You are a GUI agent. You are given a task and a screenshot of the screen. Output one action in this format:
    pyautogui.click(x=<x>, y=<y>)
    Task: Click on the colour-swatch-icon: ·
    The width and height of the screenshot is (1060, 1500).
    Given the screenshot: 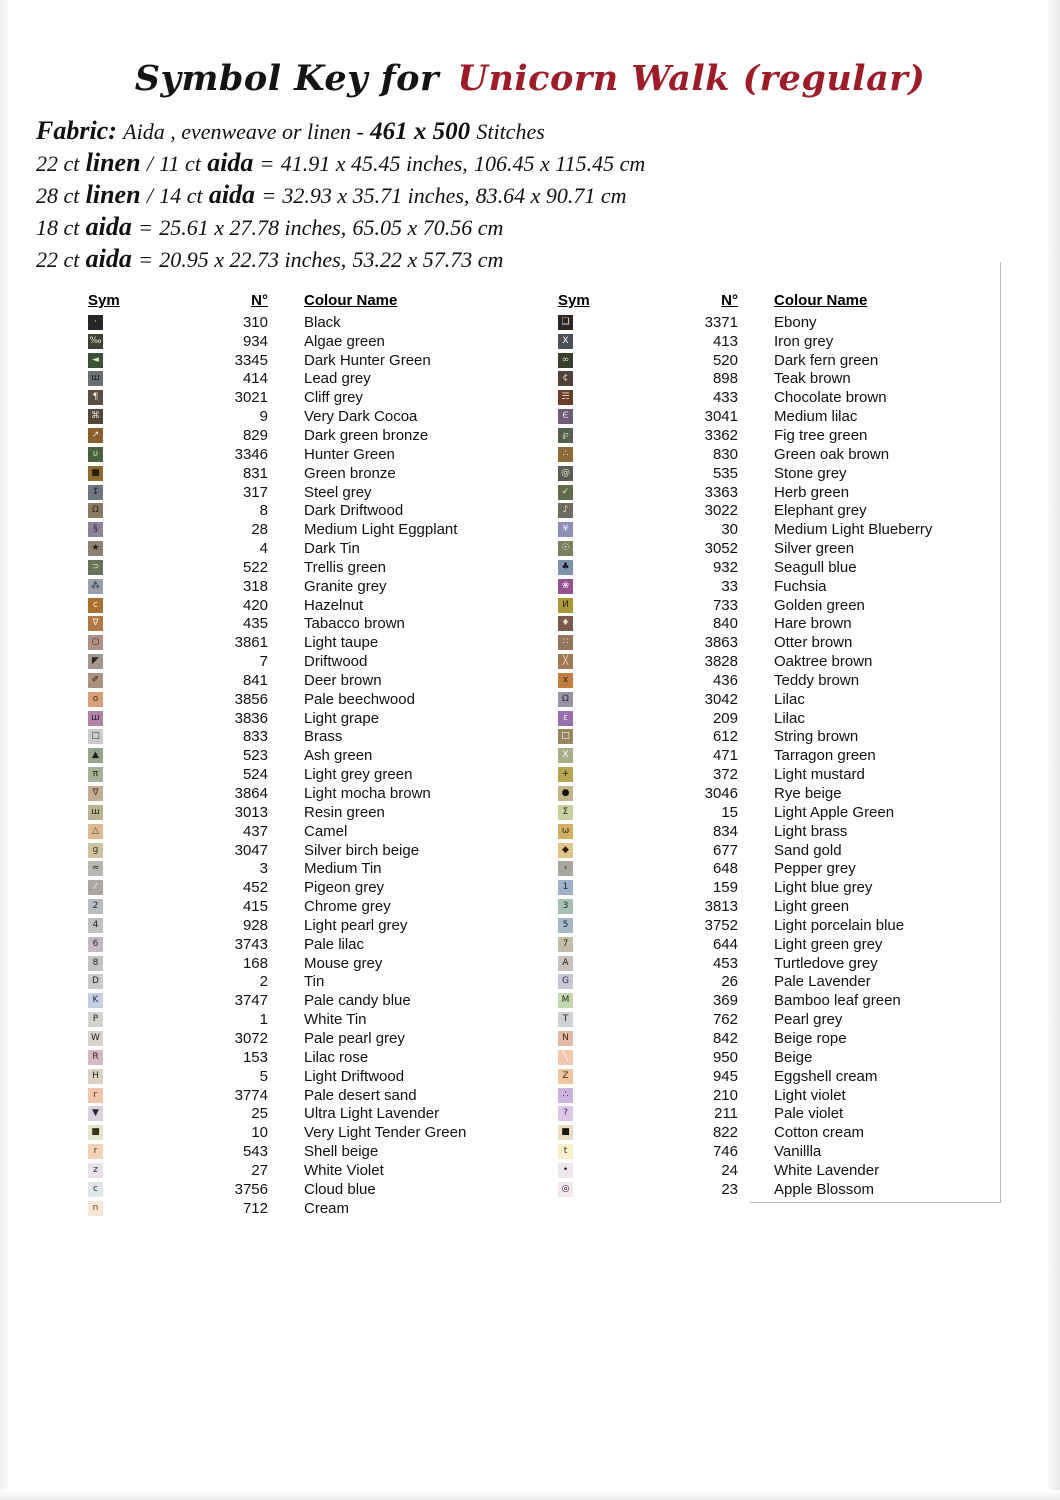 What is the action you would take?
    pyautogui.click(x=95, y=322)
    